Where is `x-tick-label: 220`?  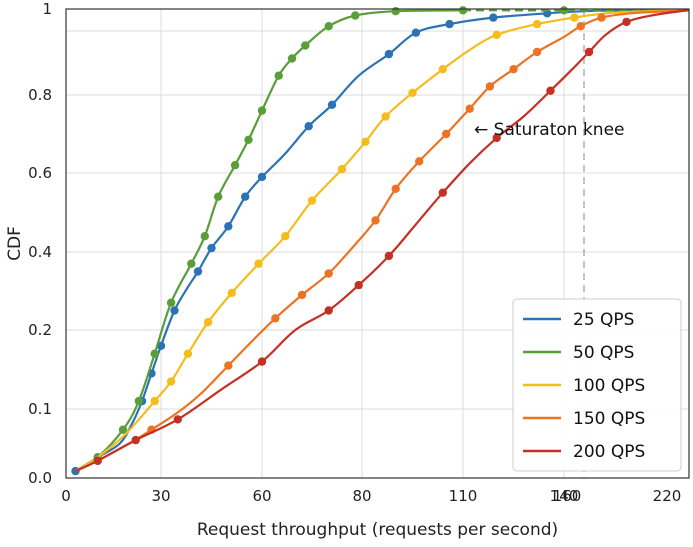
x-tick-label: 220 is located at coordinates (667, 496).